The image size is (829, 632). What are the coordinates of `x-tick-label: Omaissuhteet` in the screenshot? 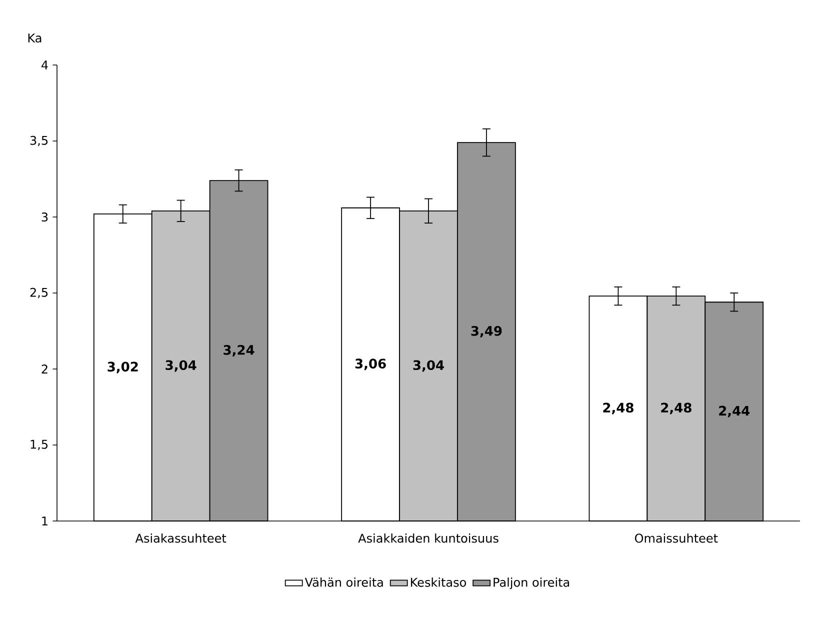 It's located at (676, 538).